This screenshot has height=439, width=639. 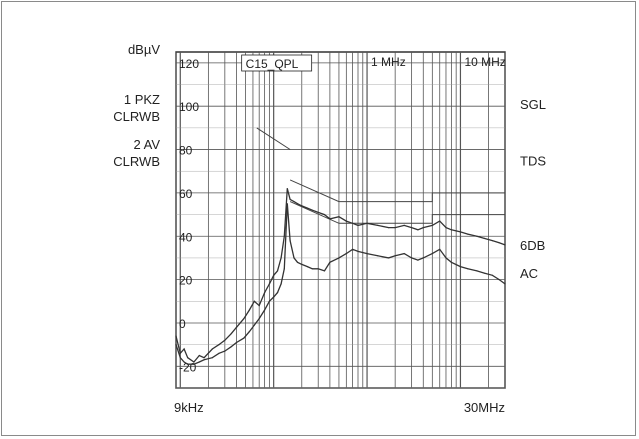 I want to click on y-tick-label: 0, so click(x=182, y=324).